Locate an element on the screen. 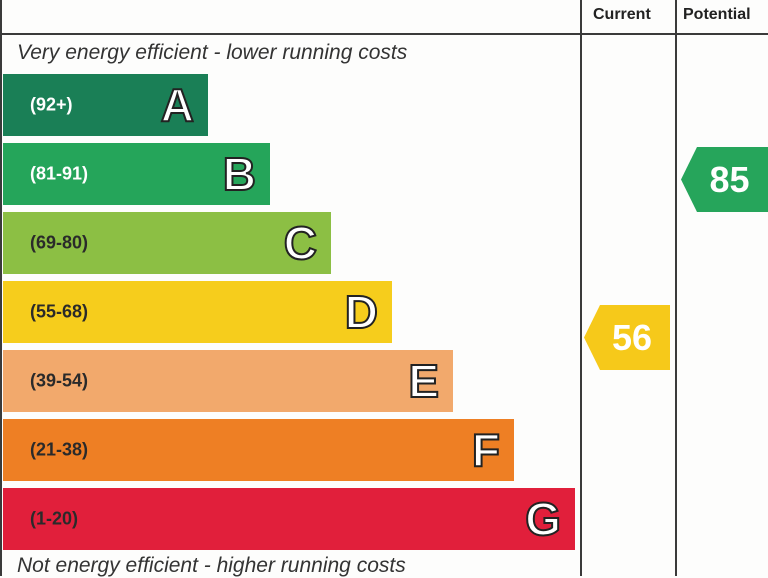 Image resolution: width=768 pixels, height=578 pixels. potential-column-header: Potential is located at coordinates (717, 14).